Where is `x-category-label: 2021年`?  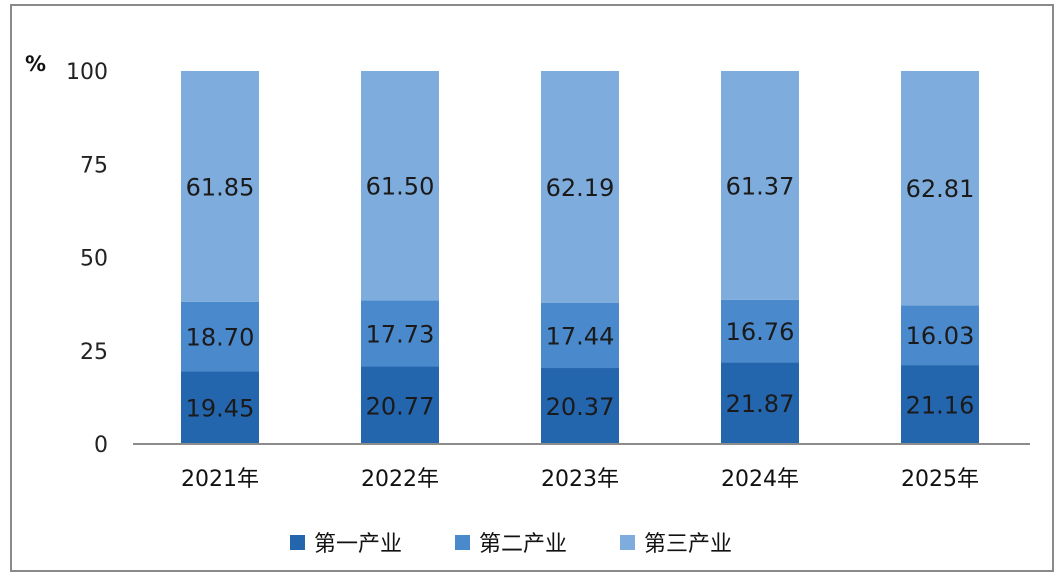
x-category-label: 2021年 is located at coordinates (220, 479).